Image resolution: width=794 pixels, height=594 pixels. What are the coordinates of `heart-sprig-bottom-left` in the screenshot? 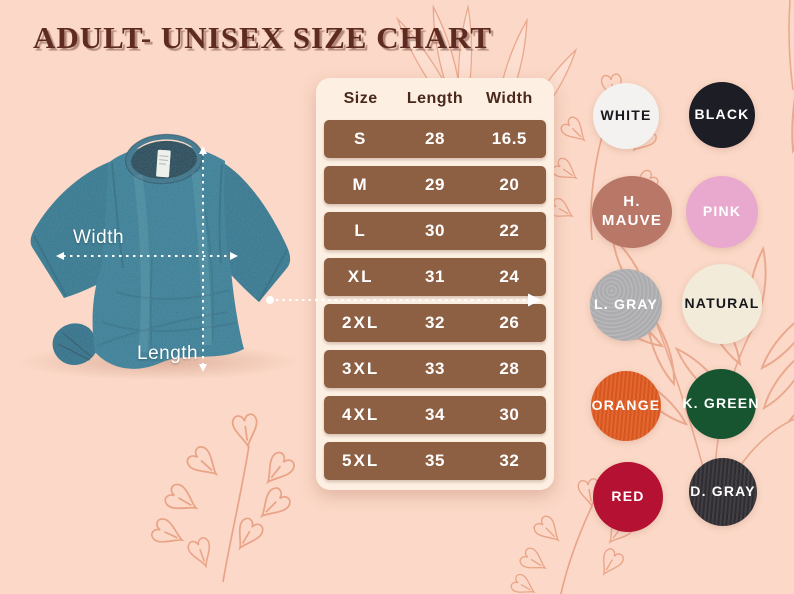 It's located at (223, 497).